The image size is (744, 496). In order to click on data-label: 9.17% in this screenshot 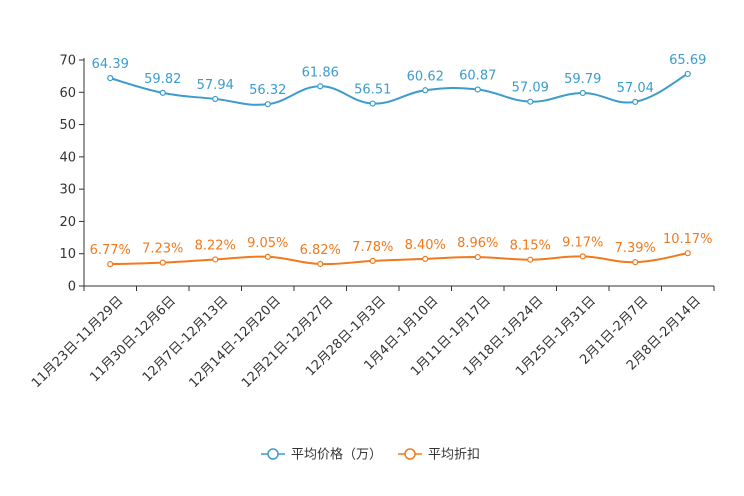, I will do `click(582, 242)`.